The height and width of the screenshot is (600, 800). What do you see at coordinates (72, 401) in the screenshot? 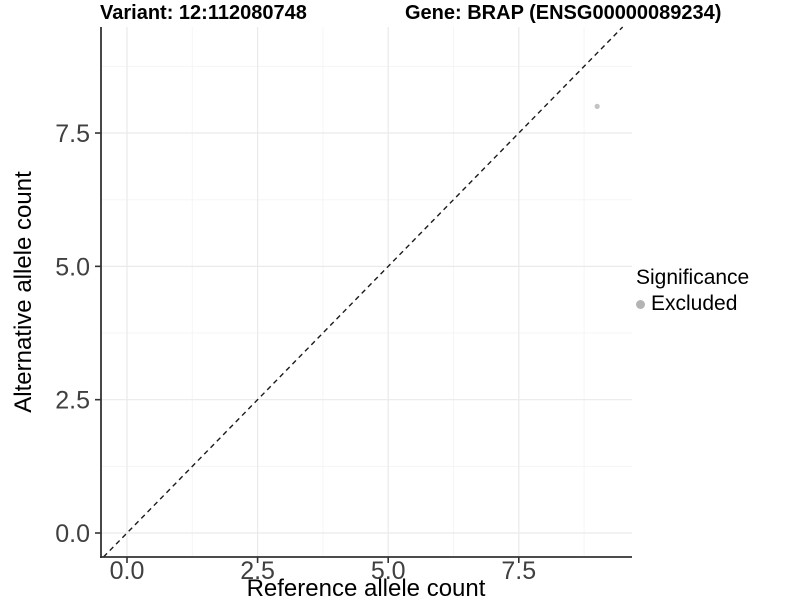
I see `y-tick-label: 2.5` at bounding box center [72, 401].